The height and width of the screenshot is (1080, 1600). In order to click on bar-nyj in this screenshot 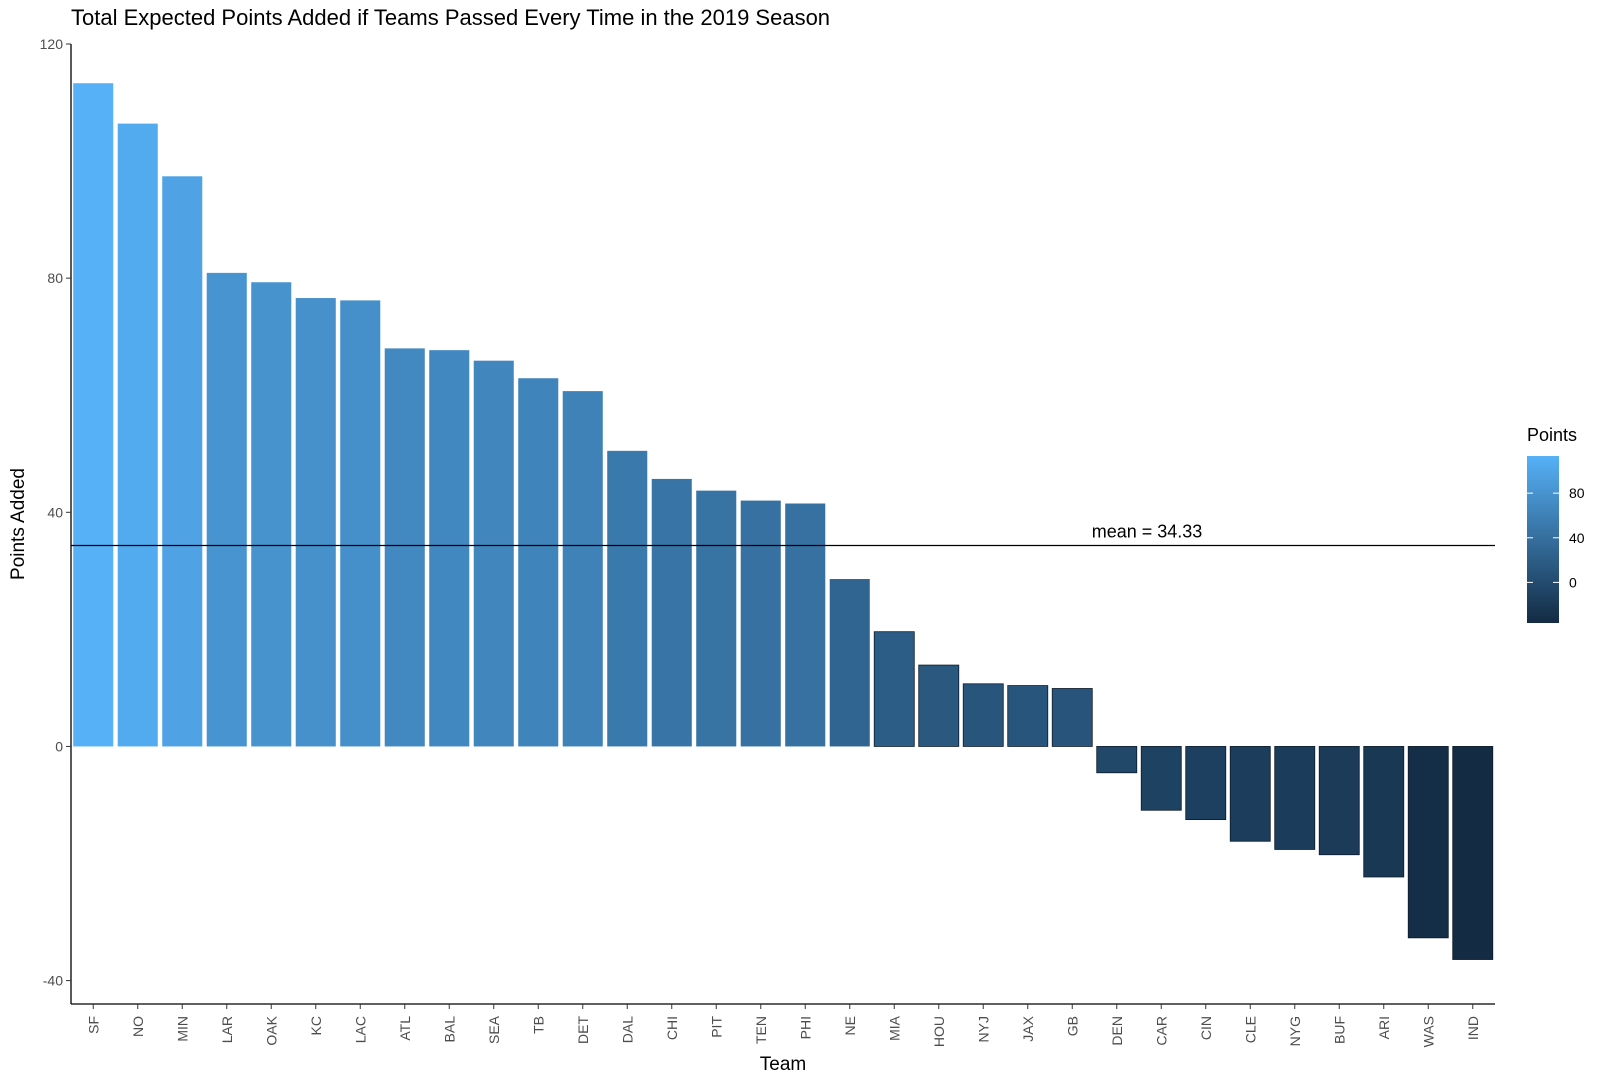, I will do `click(983, 715)`.